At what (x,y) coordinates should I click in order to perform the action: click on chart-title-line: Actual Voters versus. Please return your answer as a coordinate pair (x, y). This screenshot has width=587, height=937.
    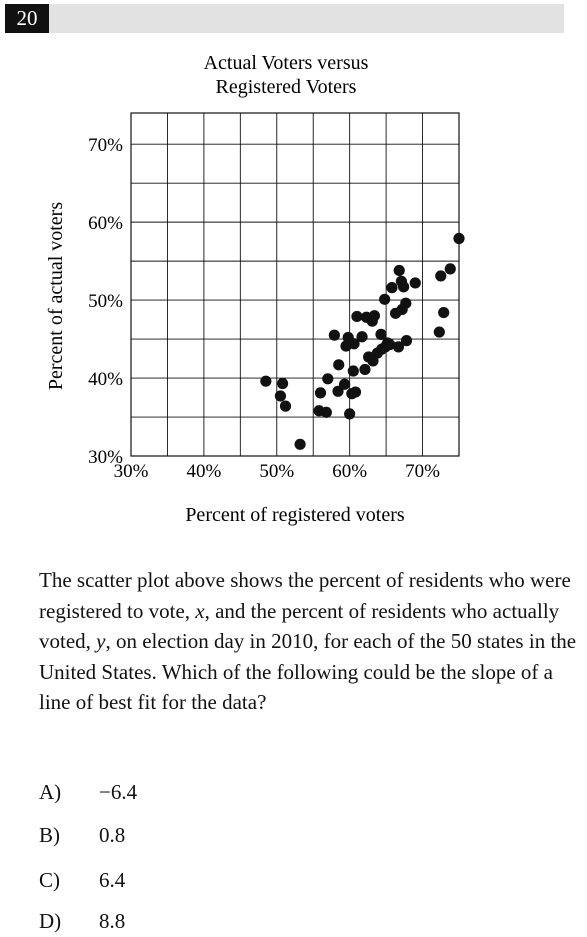
    Looking at the image, I should click on (286, 63).